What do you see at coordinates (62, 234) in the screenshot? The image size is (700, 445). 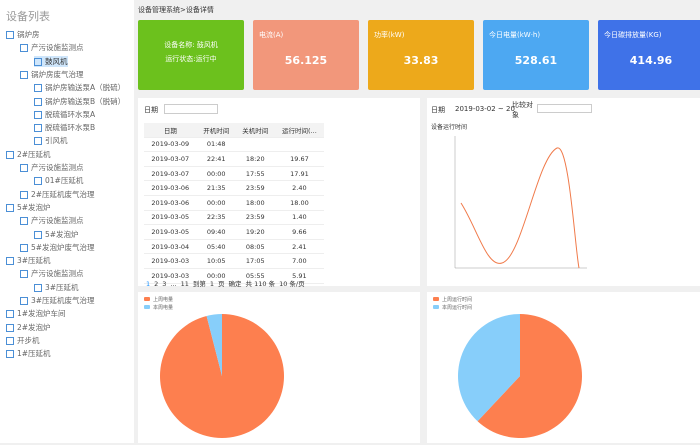 I see `tree-label: 5#发泡炉` at bounding box center [62, 234].